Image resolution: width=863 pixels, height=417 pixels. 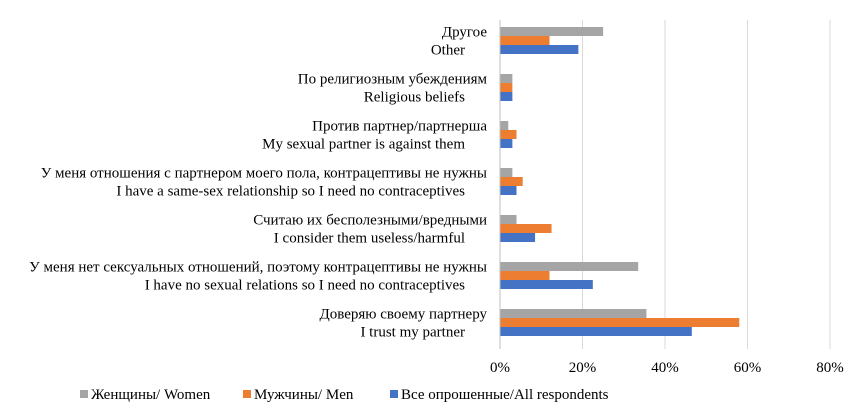 I want to click on category-label-ru: Доверяю своему партнеру, so click(x=404, y=315).